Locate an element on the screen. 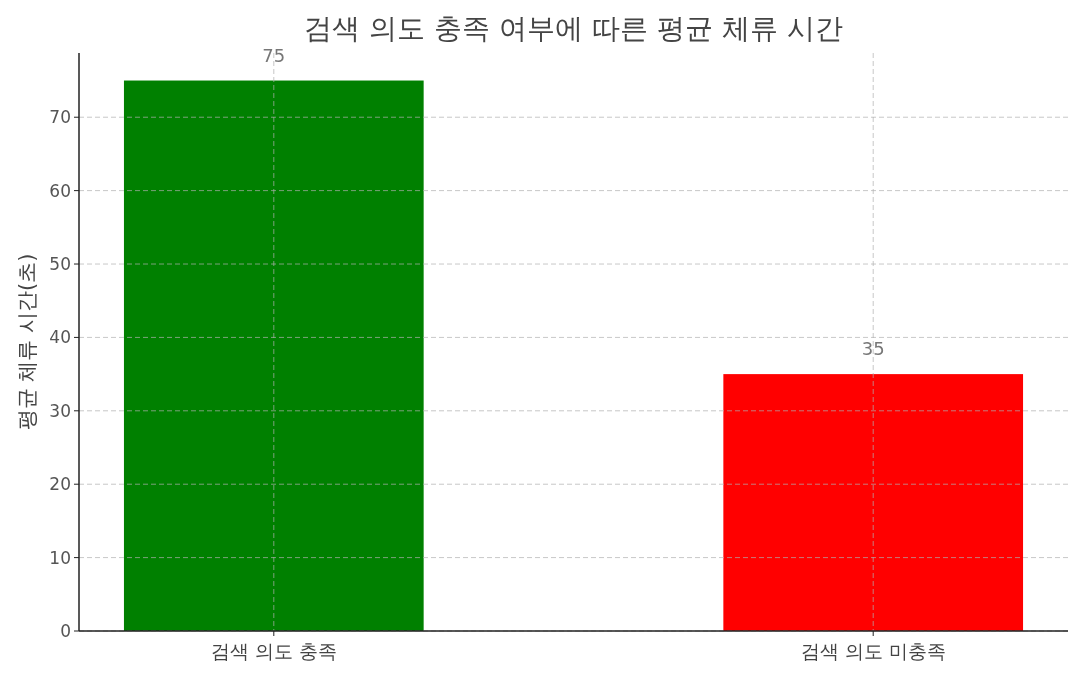 Image resolution: width=1082 pixels, height=679 pixels. chart-title: 검색 의도 충족 여부에 따른 평균 체류 시간 is located at coordinates (573, 28).